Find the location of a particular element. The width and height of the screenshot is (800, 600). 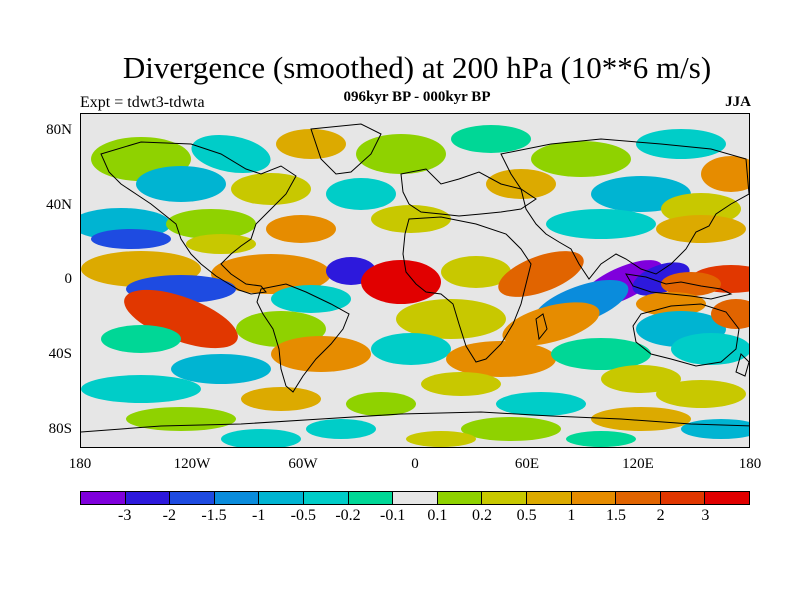

colorbar-label: -2 is located at coordinates (169, 515).